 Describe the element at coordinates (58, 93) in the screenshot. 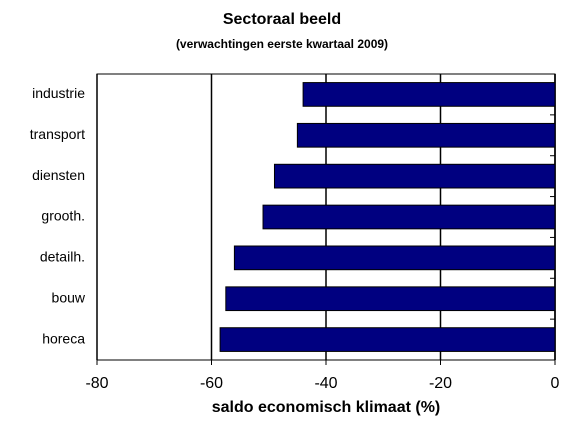

I see `y-tick-label: industrie` at that location.